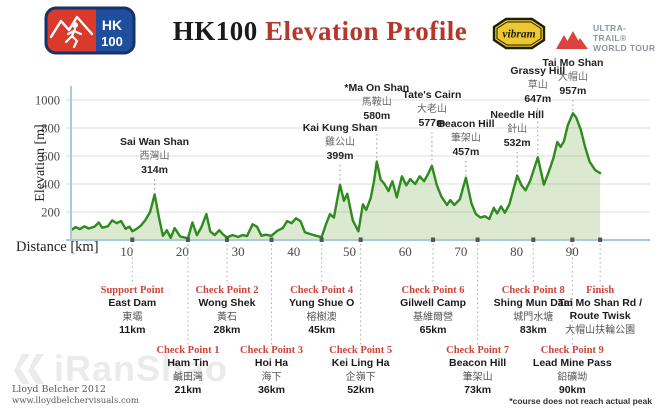 This screenshot has height=412, width=660. I want to click on utwt-line1: ULTRA-TRAIL®, so click(609, 33).